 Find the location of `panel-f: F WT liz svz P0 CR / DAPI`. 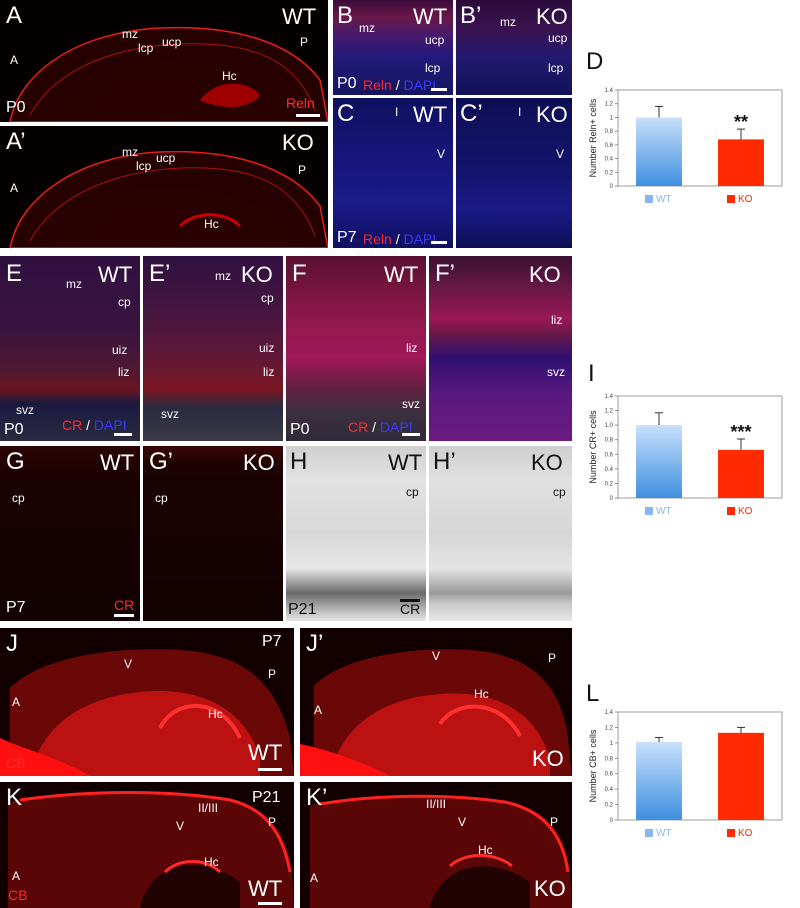

panel-f: F WT liz svz P0 CR / DAPI is located at coordinates (356, 348).